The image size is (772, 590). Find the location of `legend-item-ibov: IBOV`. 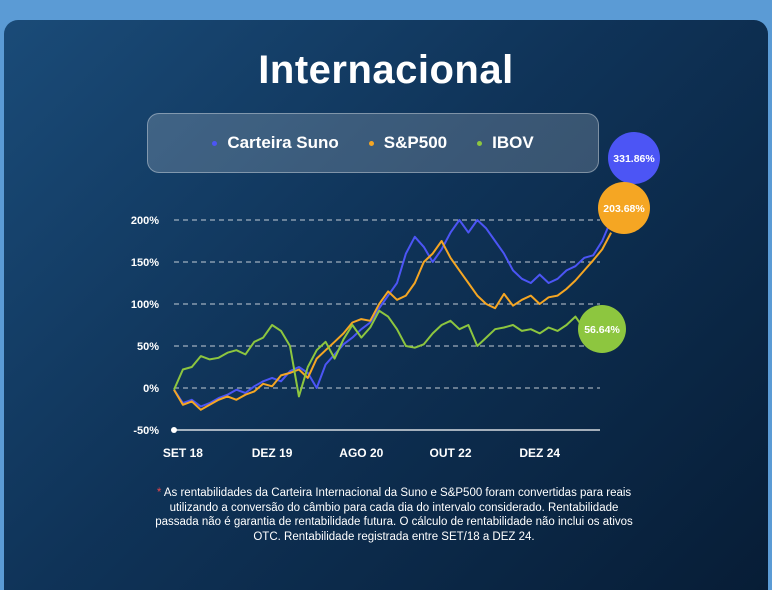

legend-item-ibov: IBOV is located at coordinates (505, 143).